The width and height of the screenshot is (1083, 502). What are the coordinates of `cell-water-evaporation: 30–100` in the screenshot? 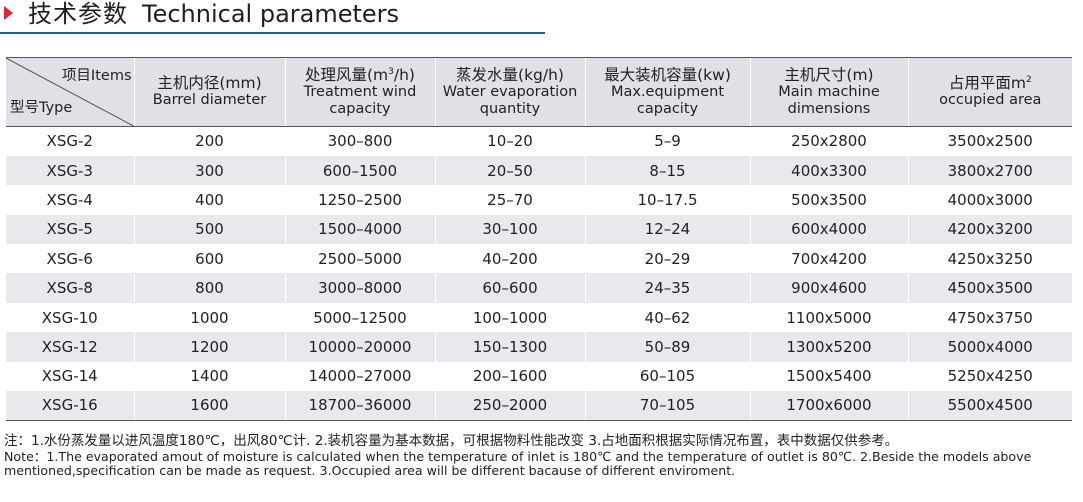 It's located at (509, 229).